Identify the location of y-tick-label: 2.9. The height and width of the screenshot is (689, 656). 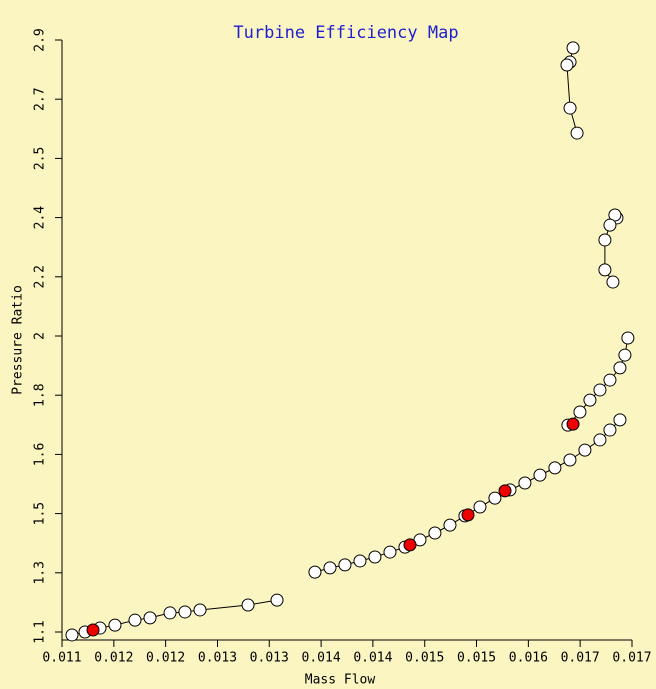
(40, 39).